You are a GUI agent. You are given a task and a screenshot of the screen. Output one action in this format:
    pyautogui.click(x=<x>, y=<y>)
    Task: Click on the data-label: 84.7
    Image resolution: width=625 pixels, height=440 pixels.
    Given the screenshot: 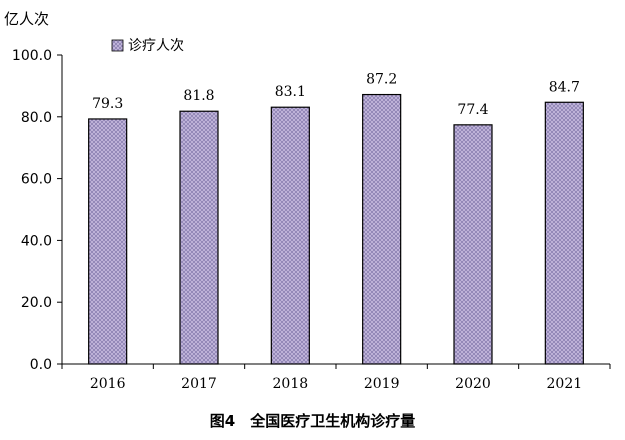 What is the action you would take?
    pyautogui.click(x=564, y=87)
    